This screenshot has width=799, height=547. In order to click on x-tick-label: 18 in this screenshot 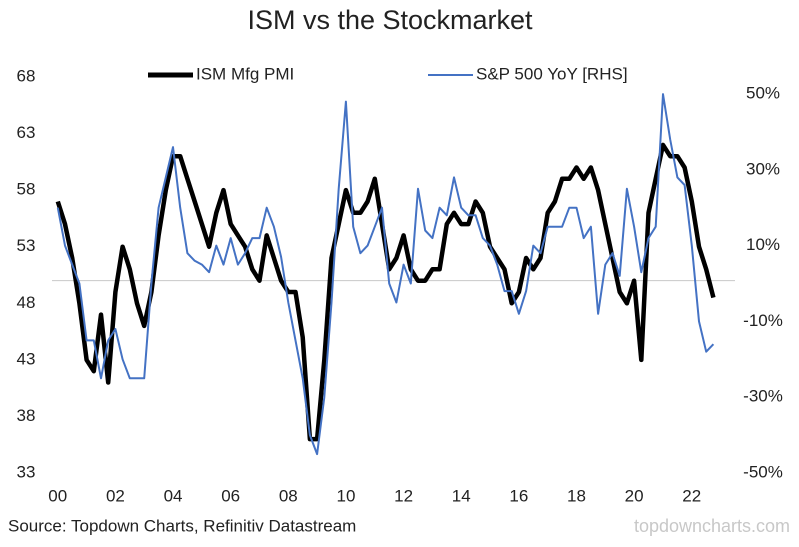, I will do `click(576, 495)`.